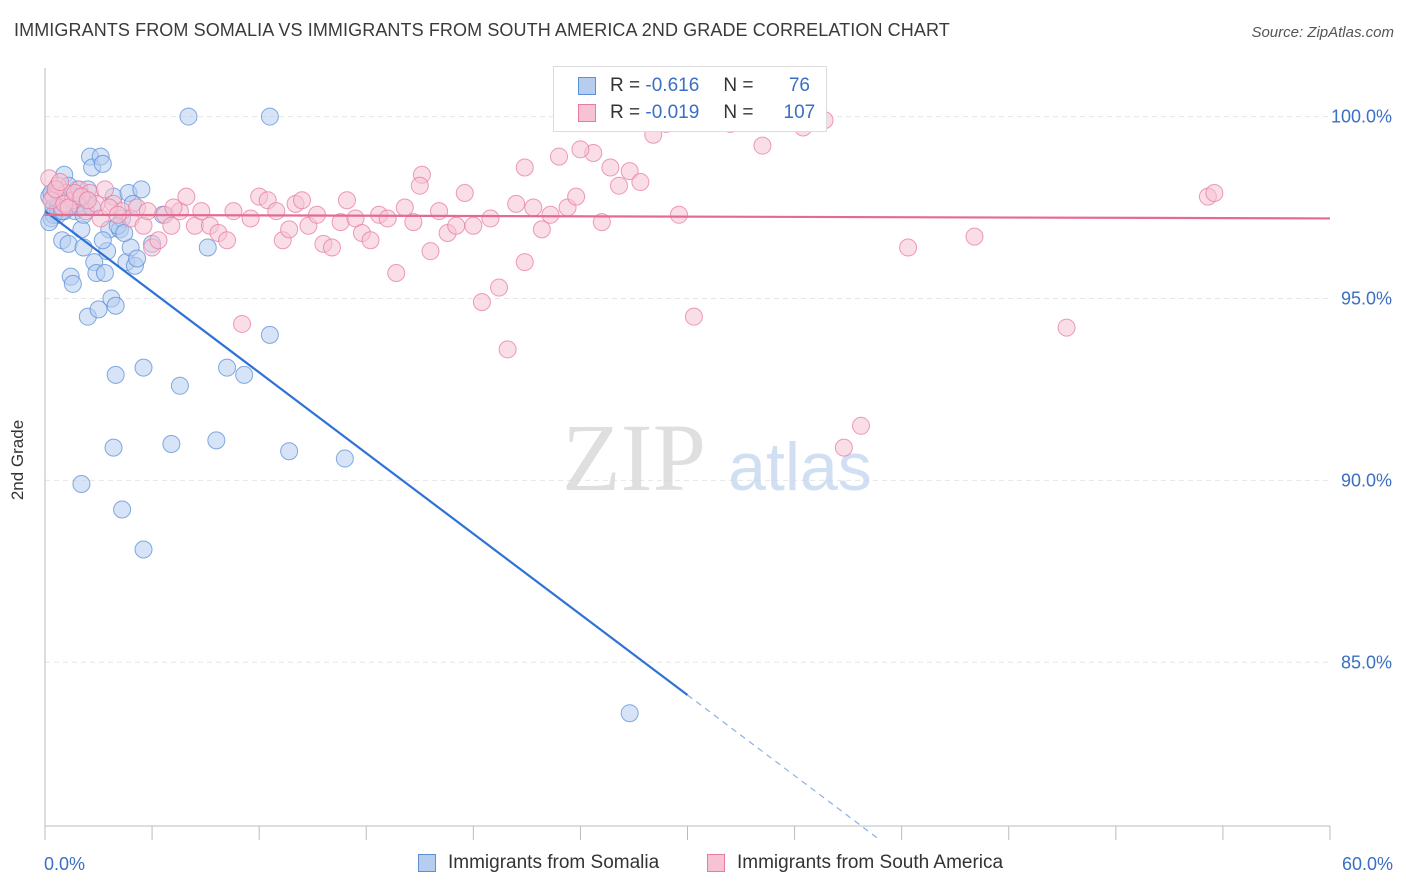 The image size is (1406, 892). Describe the element at coordinates (1367, 864) in the screenshot. I see `x-tick-label: 60.0%` at that location.